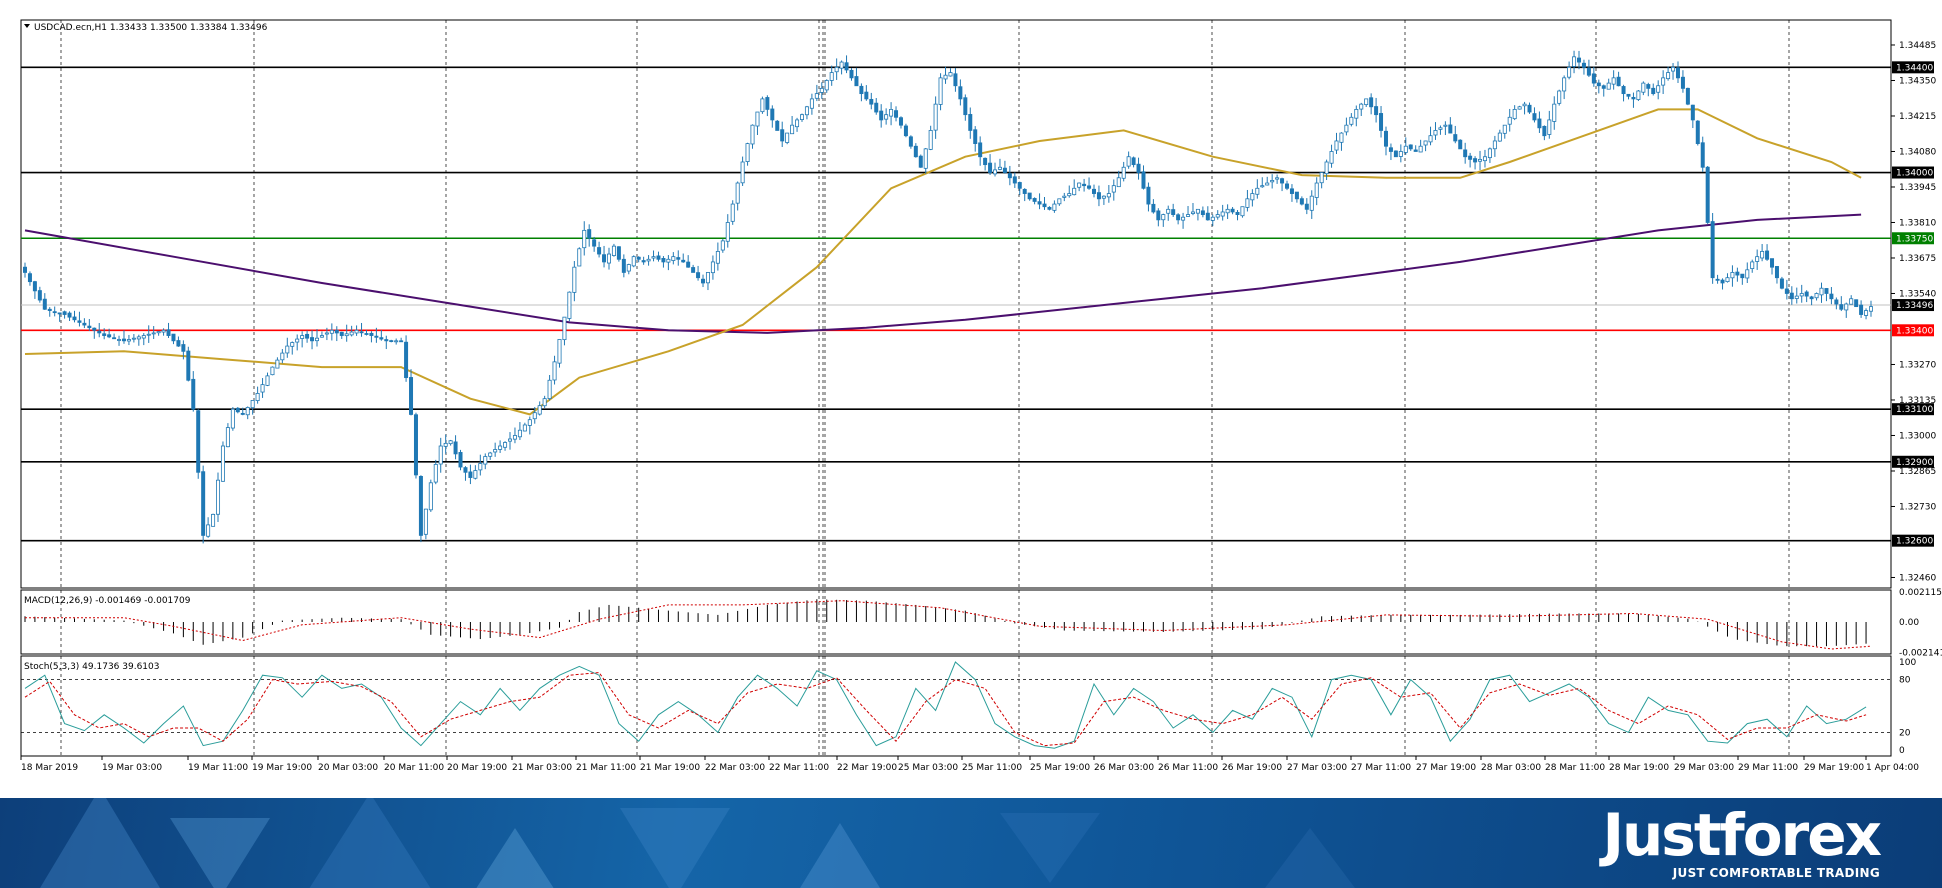 Image resolution: width=1942 pixels, height=888 pixels. What do you see at coordinates (799, 768) in the screenshot?
I see `x-tick-label: 22 Mar 11:00` at bounding box center [799, 768].